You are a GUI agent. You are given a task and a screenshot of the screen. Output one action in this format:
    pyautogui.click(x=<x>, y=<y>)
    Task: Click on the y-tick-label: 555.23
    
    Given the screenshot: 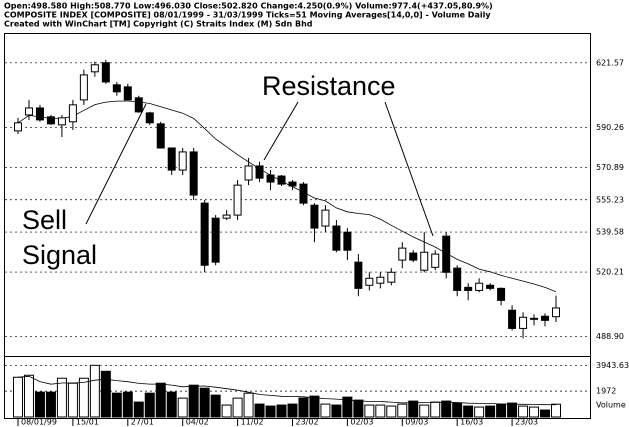 What is the action you would take?
    pyautogui.click(x=610, y=199)
    